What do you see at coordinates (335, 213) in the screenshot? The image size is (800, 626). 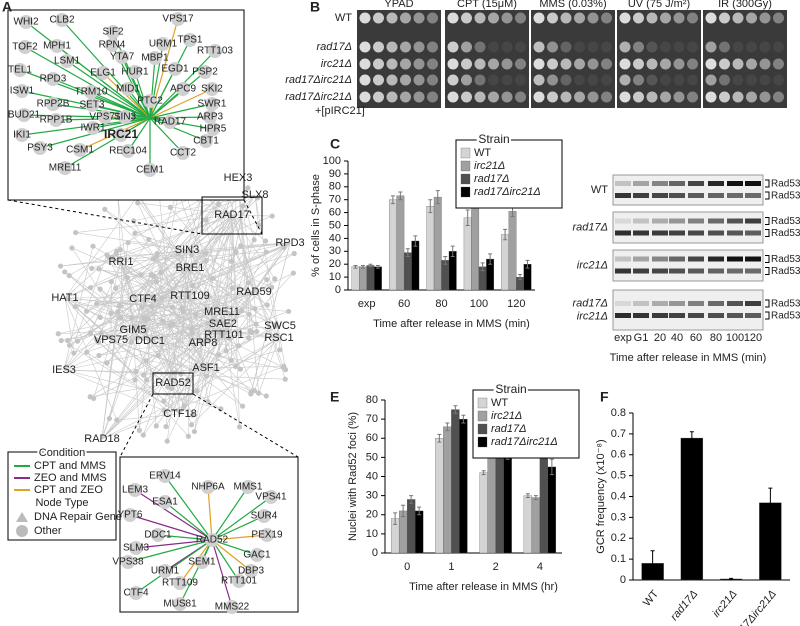 I see `y-tick-label: 60` at bounding box center [335, 213].